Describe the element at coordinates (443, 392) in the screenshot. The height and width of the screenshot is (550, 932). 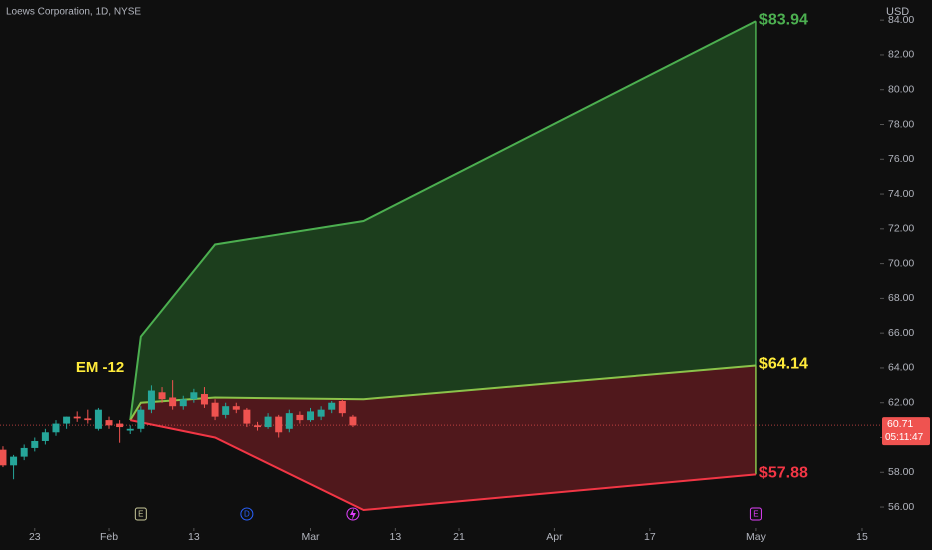
I see `middle-line` at that location.